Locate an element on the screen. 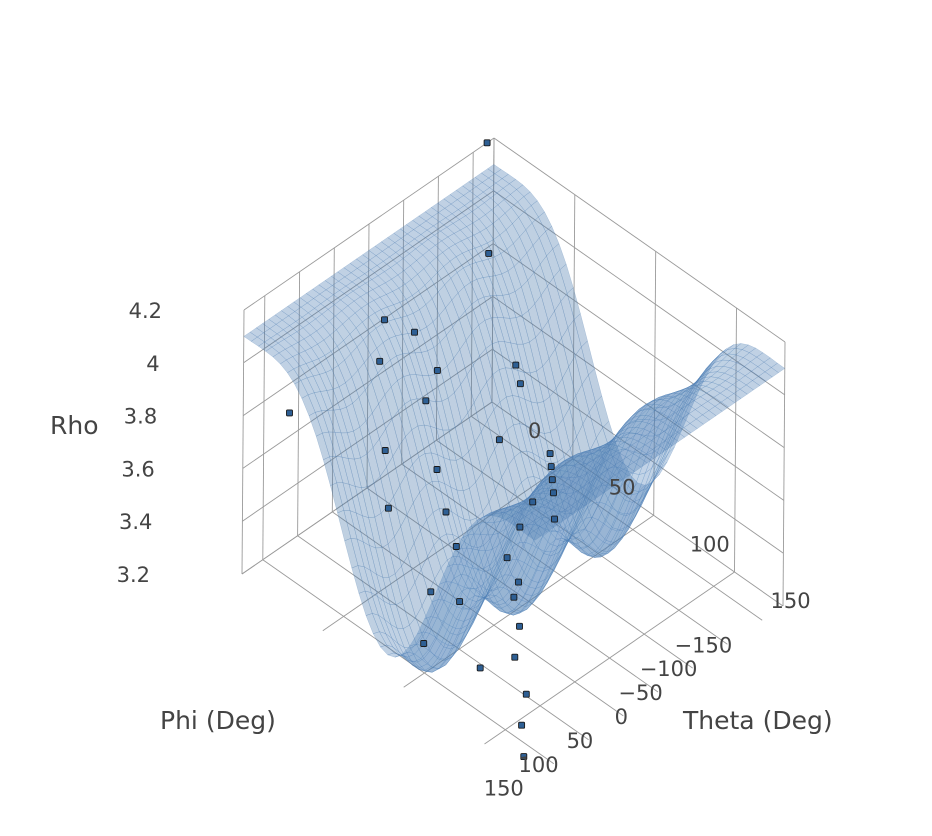  y-axis-title: Theta (Deg) is located at coordinates (757, 720).